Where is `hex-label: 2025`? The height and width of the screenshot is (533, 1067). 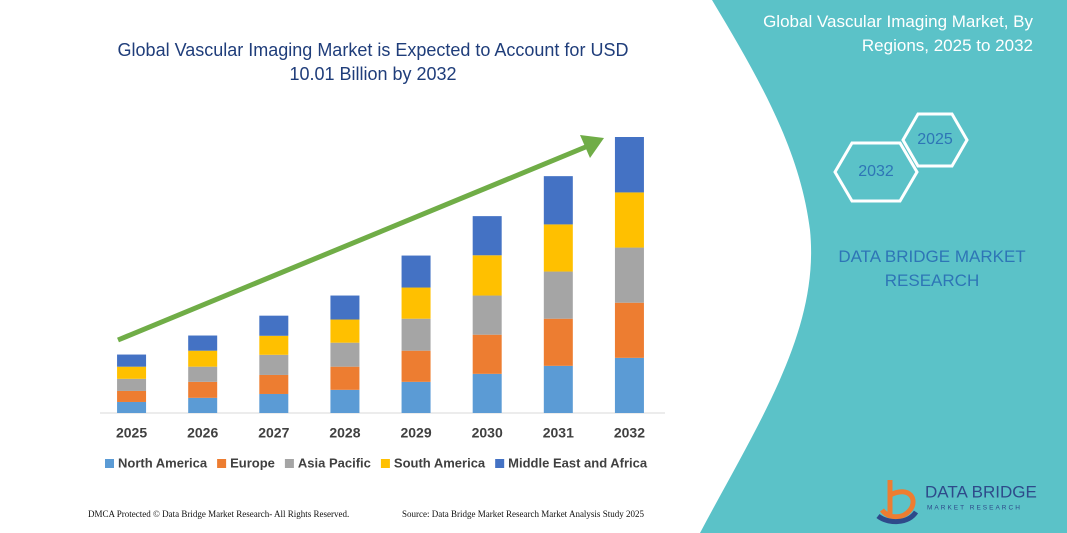 hex-label: 2025 is located at coordinates (935, 139).